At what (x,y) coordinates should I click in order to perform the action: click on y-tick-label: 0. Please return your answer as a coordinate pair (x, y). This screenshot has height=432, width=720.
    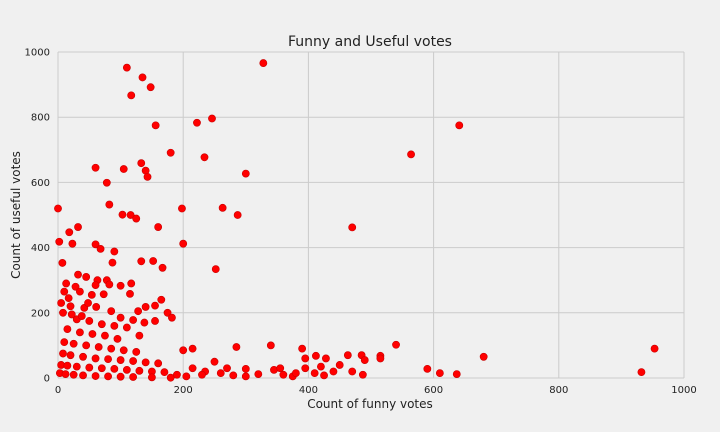
    Looking at the image, I should click on (47, 379).